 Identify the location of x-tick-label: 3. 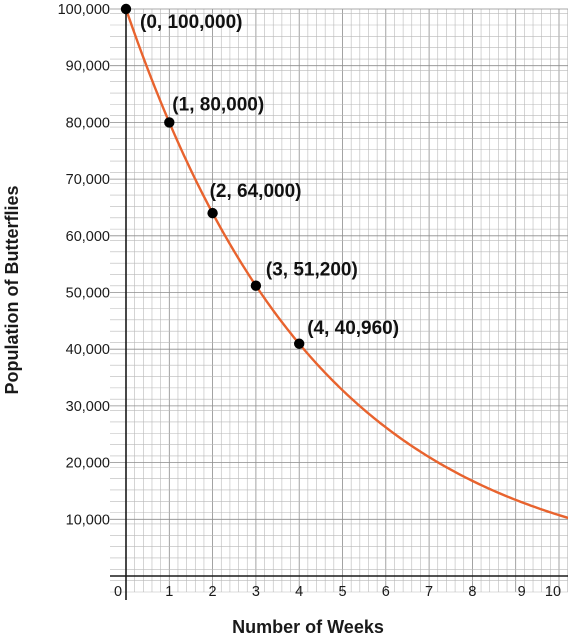
(256, 592).